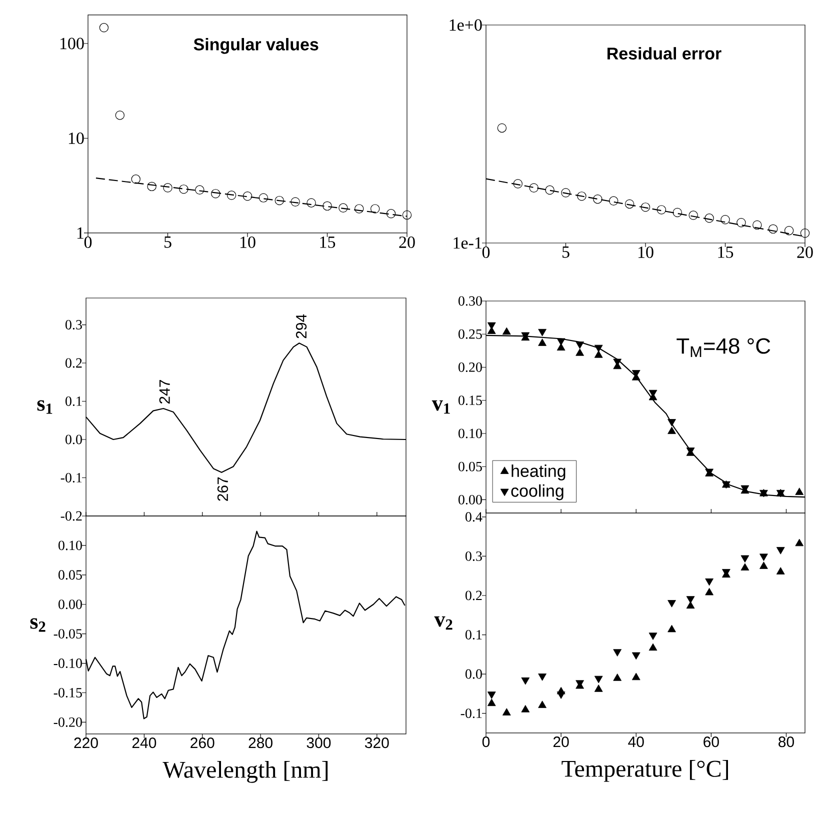  I want to click on text: Residual error, so click(665, 53).